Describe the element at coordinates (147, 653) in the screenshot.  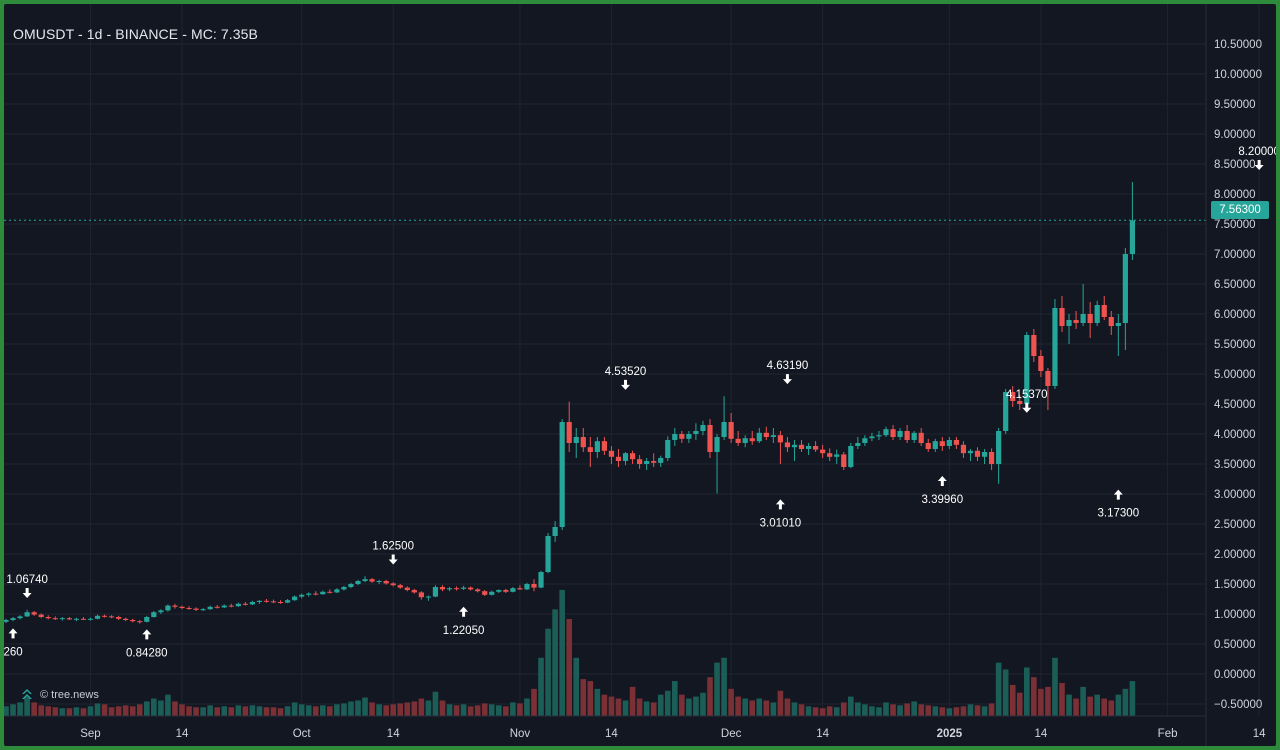
I see `annotation-label: 0.84280` at that location.